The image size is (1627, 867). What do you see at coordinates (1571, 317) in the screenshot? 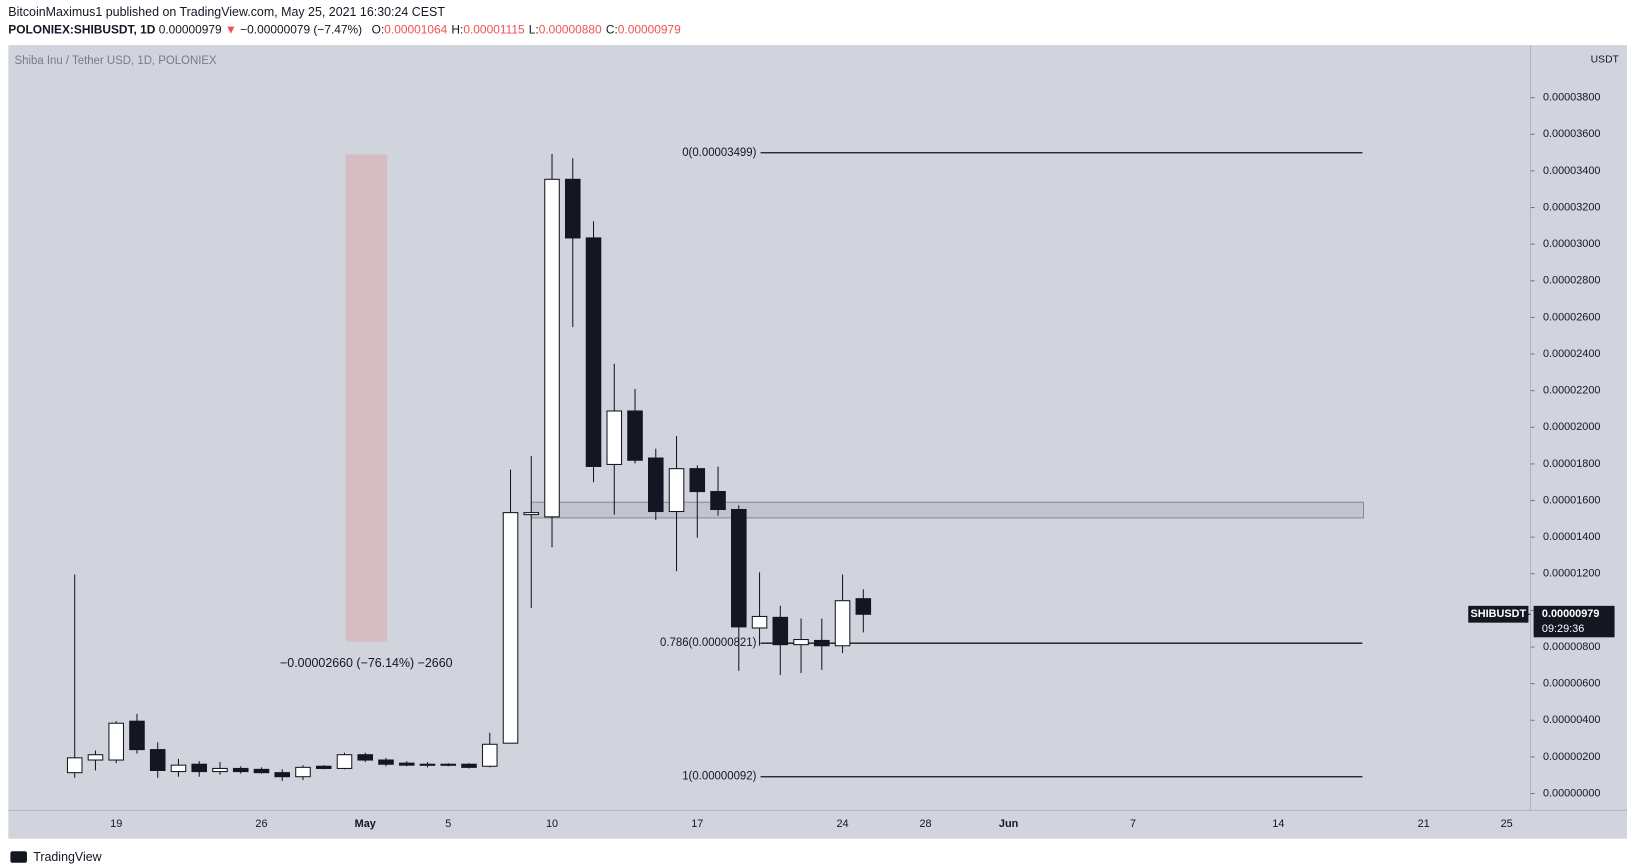
I see `y-tick-label: 0.00002600` at bounding box center [1571, 317].